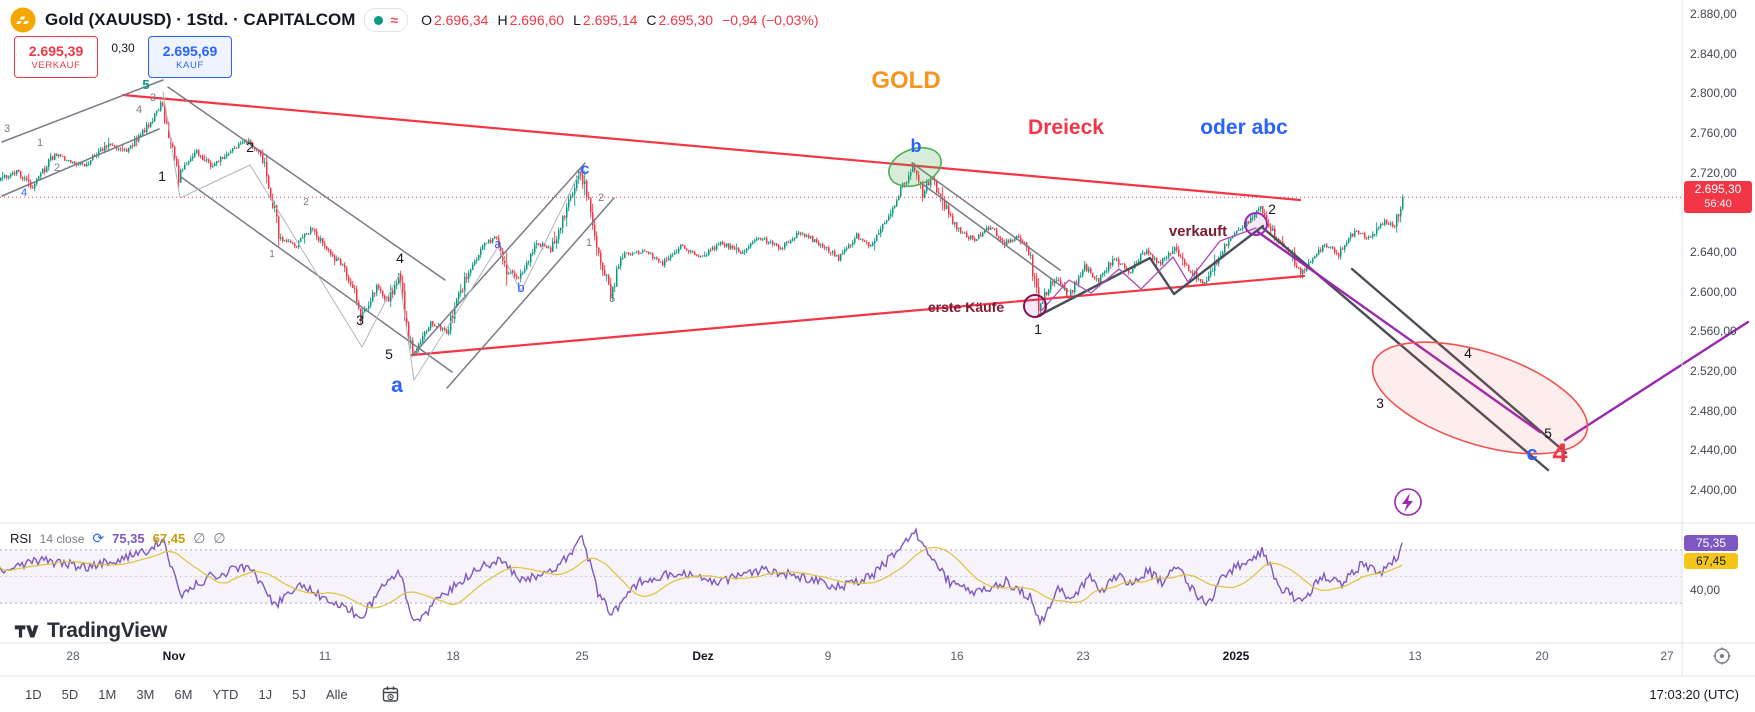 This screenshot has height=712, width=1755. I want to click on rsi-title: RSI, so click(21, 538).